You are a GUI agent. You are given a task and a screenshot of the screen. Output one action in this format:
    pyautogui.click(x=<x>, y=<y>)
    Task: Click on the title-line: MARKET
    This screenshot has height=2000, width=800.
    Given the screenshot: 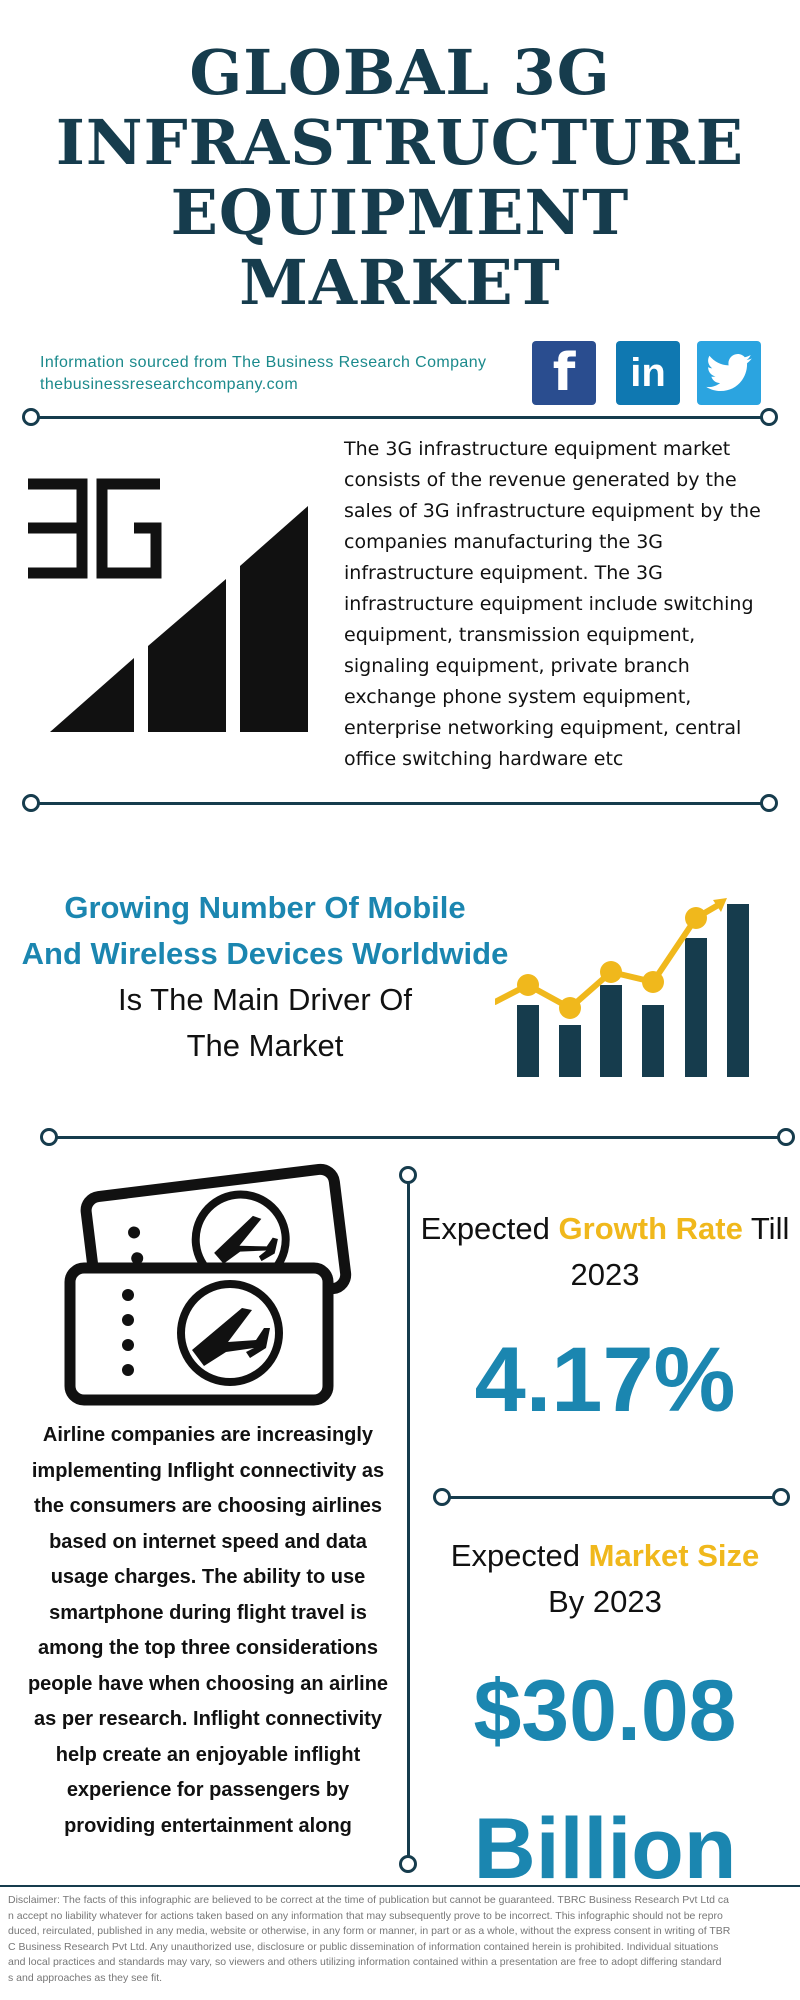 What is the action you would take?
    pyautogui.click(x=400, y=282)
    